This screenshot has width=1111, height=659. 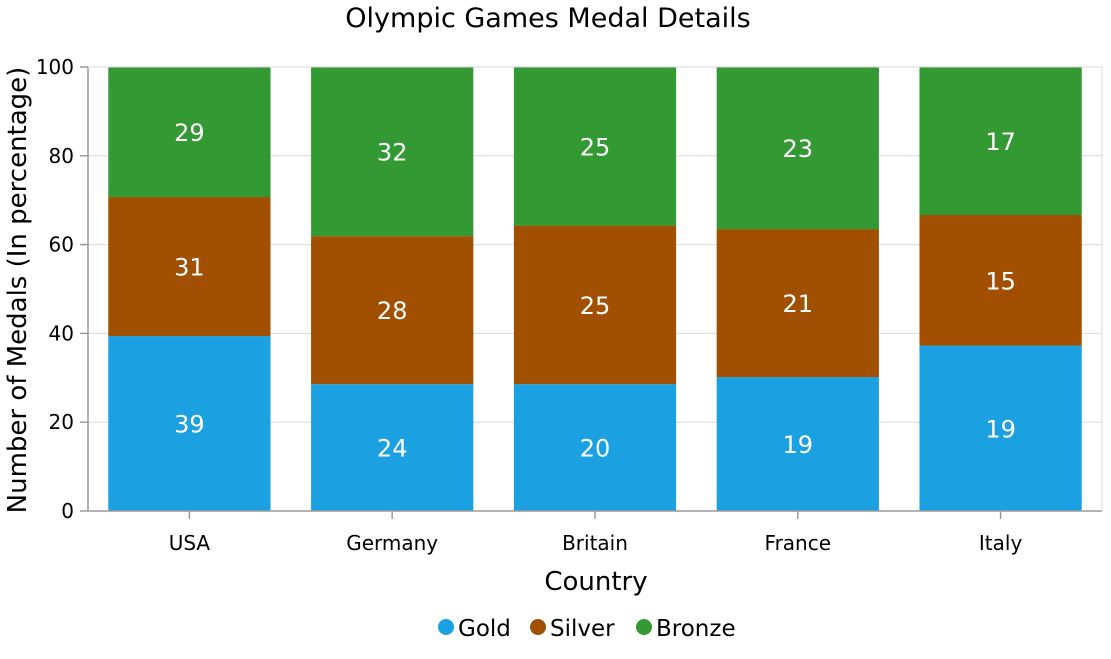 I want to click on x-tick-label: Britain, so click(x=595, y=543).